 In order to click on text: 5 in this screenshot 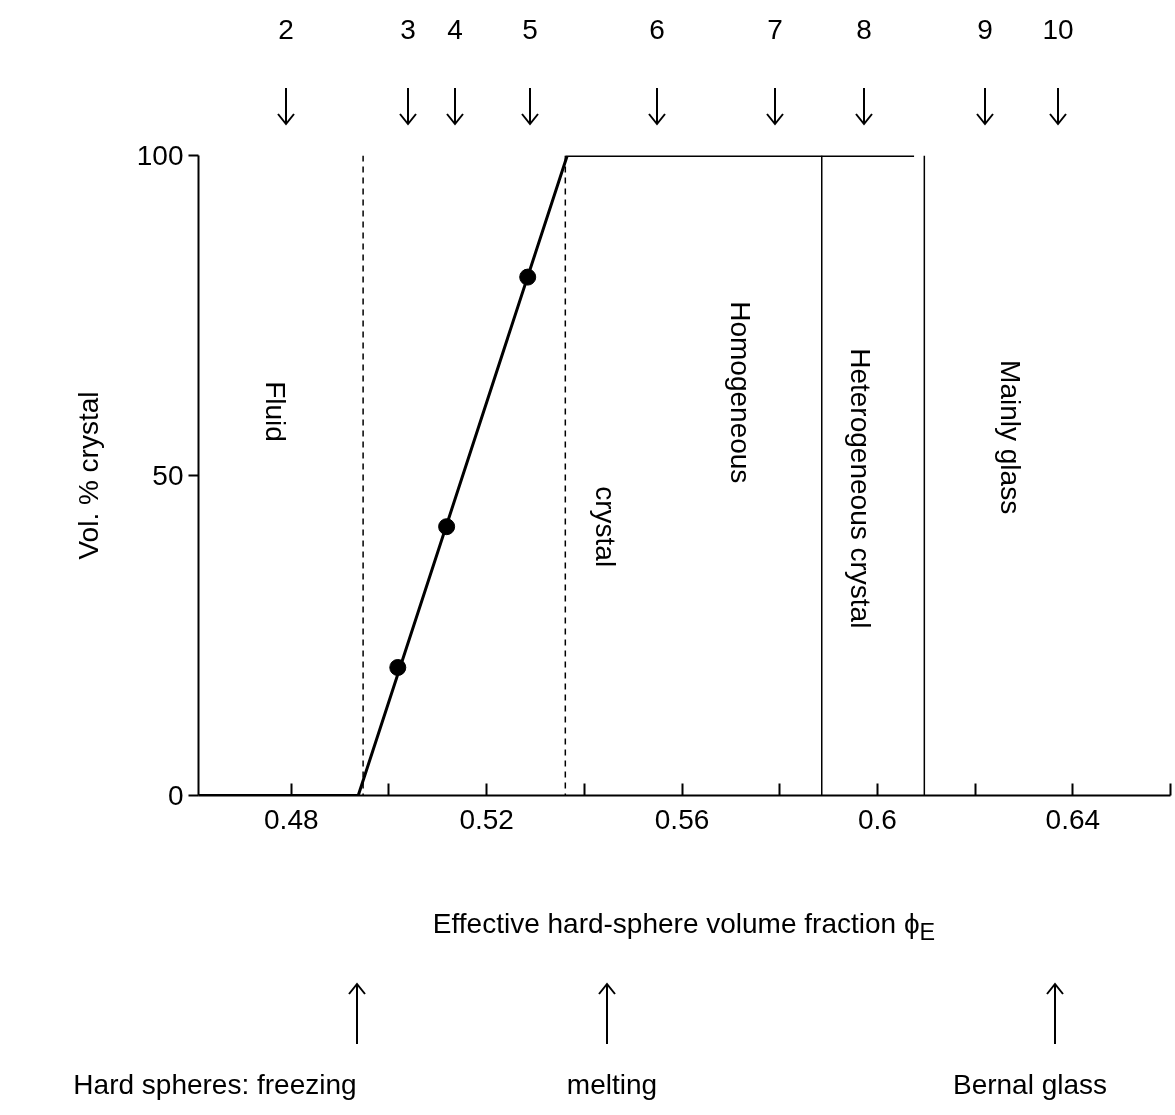, I will do `click(530, 30)`.